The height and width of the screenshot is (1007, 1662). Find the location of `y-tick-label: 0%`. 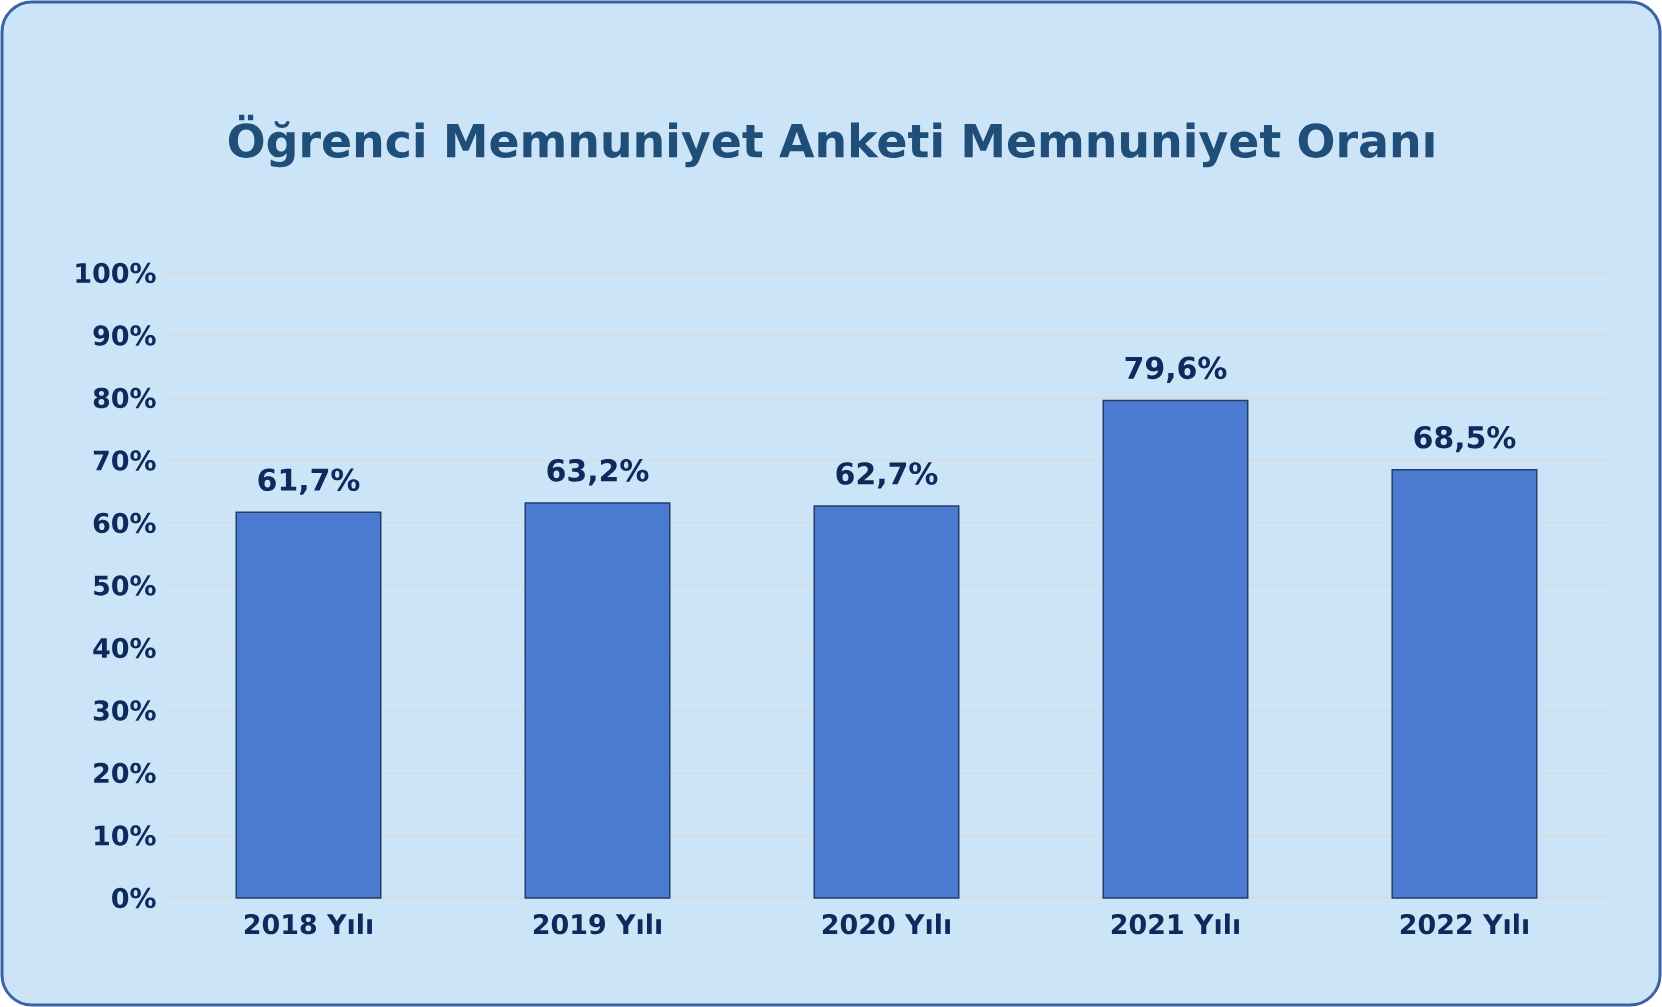

y-tick-label: 0% is located at coordinates (134, 898).